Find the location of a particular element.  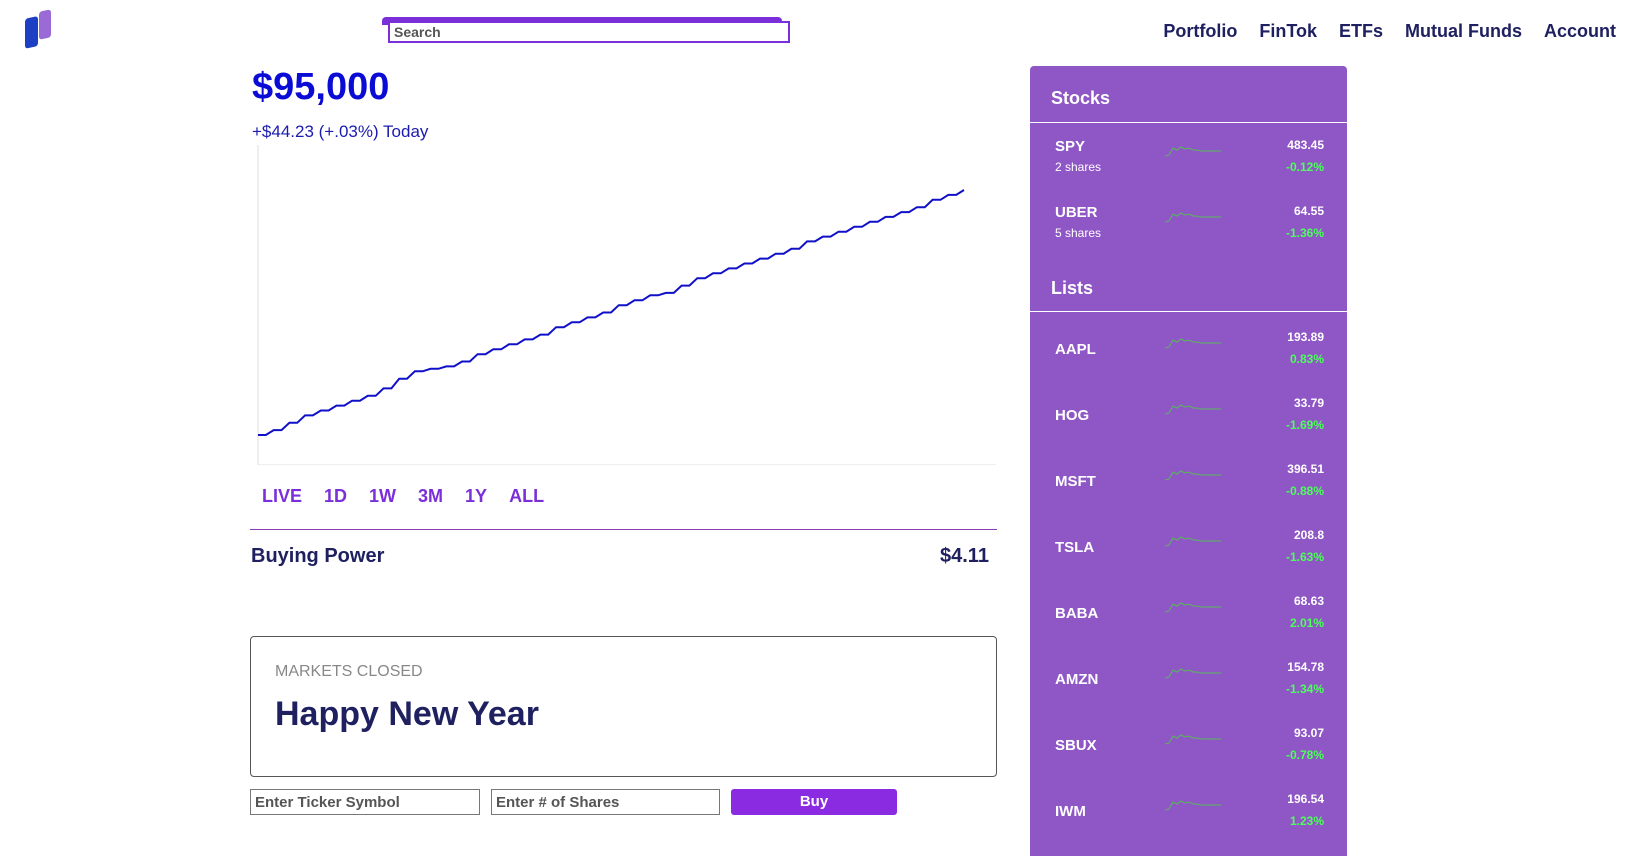

list-price: 93.07 is located at coordinates (1308, 733).